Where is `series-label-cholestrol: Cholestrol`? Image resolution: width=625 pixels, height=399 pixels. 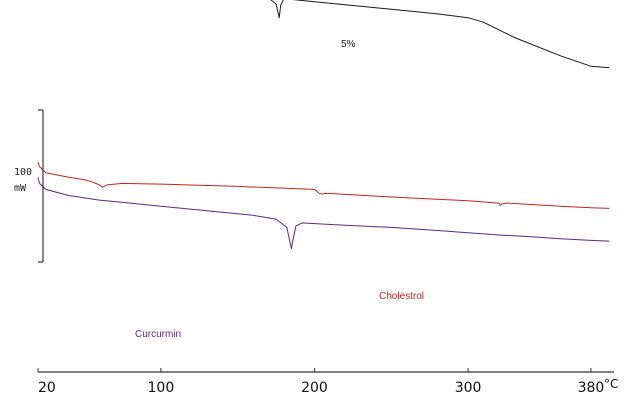
series-label-cholestrol: Cholestrol is located at coordinates (401, 296).